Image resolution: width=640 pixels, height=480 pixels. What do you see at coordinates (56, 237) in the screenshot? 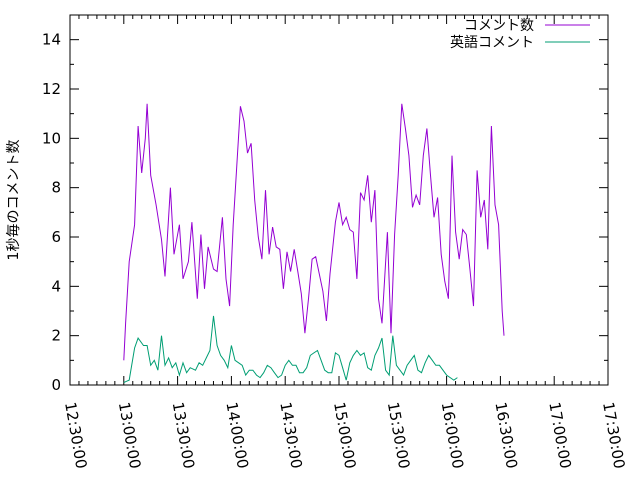
I see `y-tick-label: 6` at bounding box center [56, 237].